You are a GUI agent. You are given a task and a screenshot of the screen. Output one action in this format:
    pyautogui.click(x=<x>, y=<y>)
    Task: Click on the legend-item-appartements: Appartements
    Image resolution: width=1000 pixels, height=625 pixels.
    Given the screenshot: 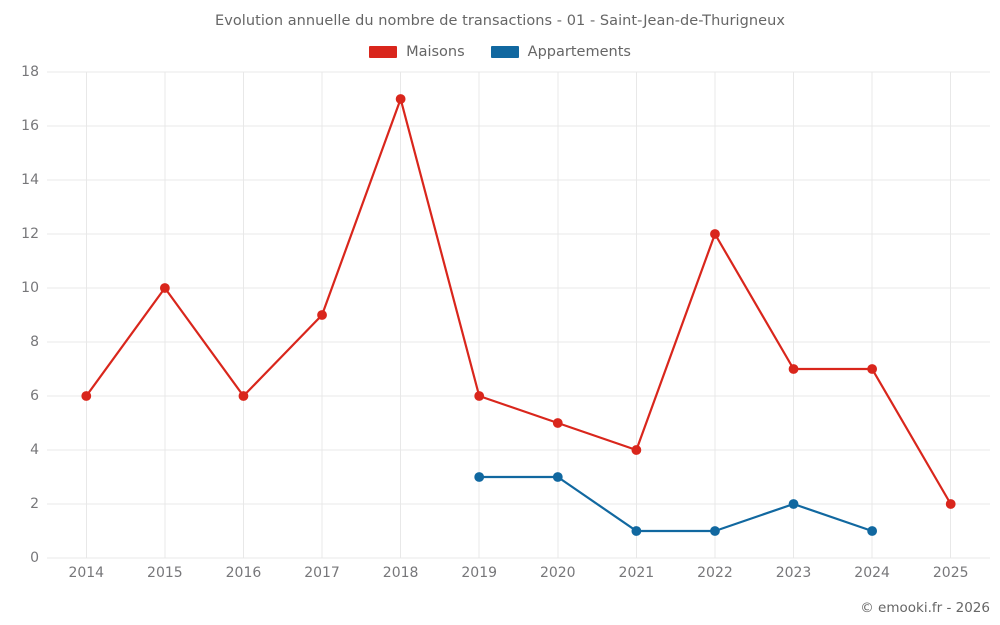 What is the action you would take?
    pyautogui.click(x=560, y=52)
    